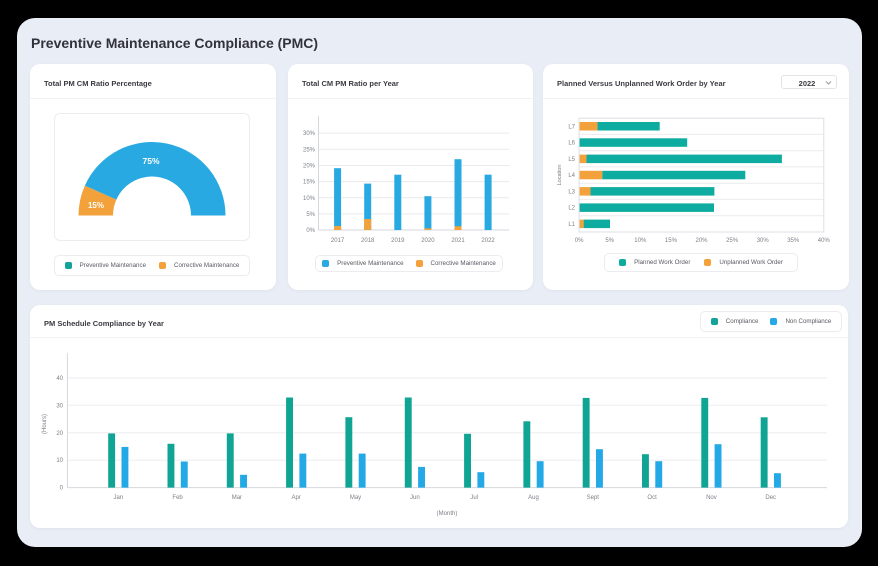 The width and height of the screenshot is (878, 566). Describe the element at coordinates (59, 434) in the screenshot. I see `svg-text: 20` at that location.